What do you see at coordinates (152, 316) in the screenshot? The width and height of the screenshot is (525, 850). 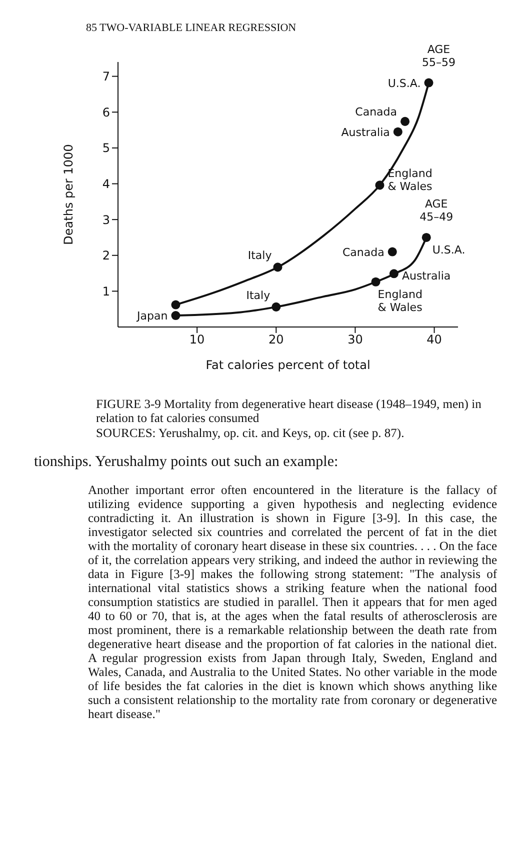 I see `annotation: Japan` at bounding box center [152, 316].